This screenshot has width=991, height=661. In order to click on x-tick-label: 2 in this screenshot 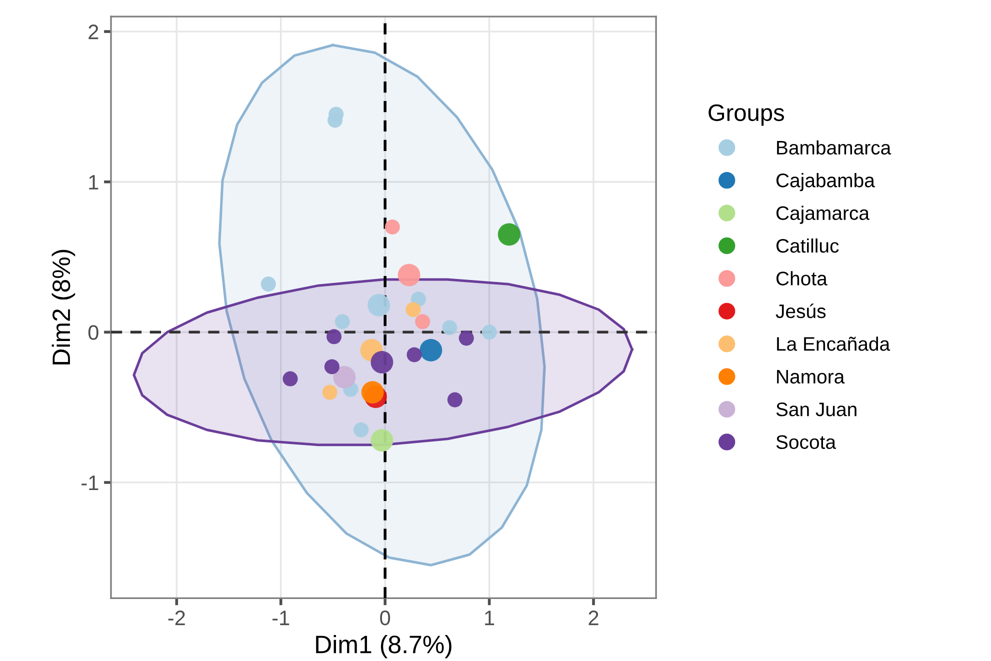, I will do `click(593, 618)`.